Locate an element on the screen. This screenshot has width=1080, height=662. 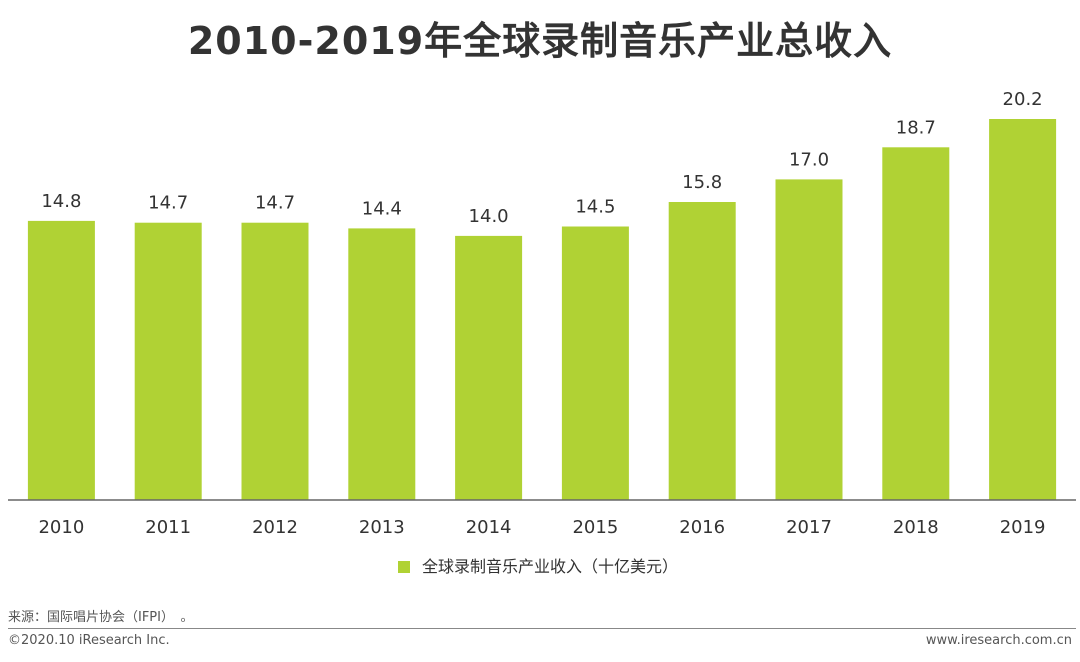
x-tick-2010: 2010 is located at coordinates (61, 527).